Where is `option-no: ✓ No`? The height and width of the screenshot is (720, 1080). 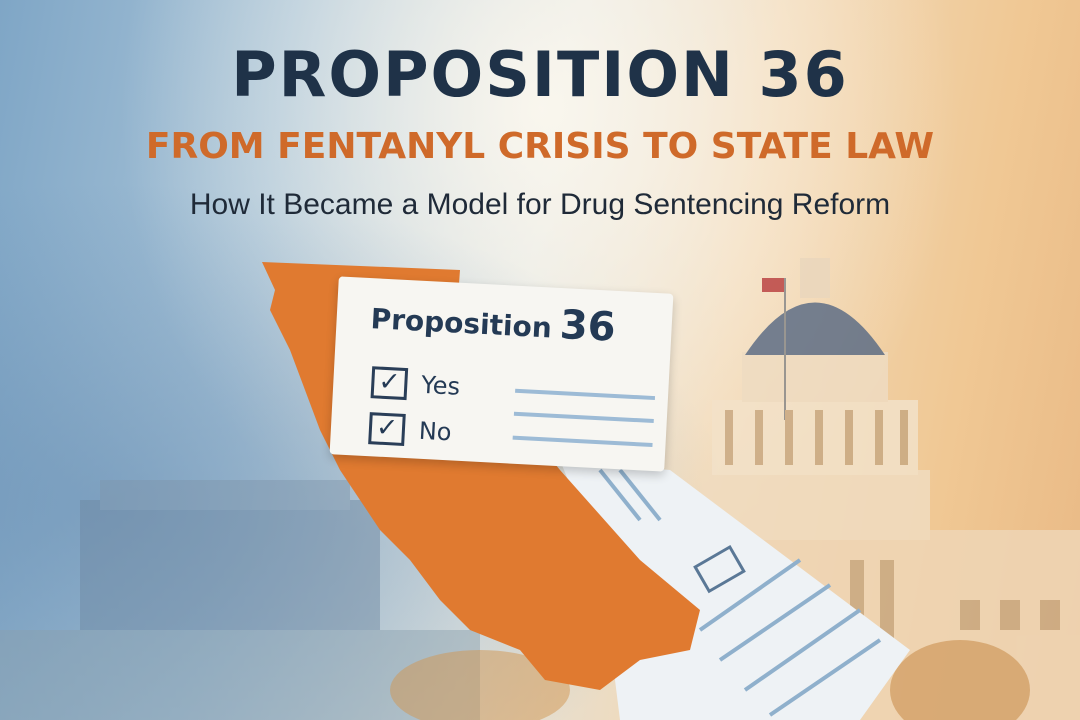 option-no: ✓ No is located at coordinates (410, 430).